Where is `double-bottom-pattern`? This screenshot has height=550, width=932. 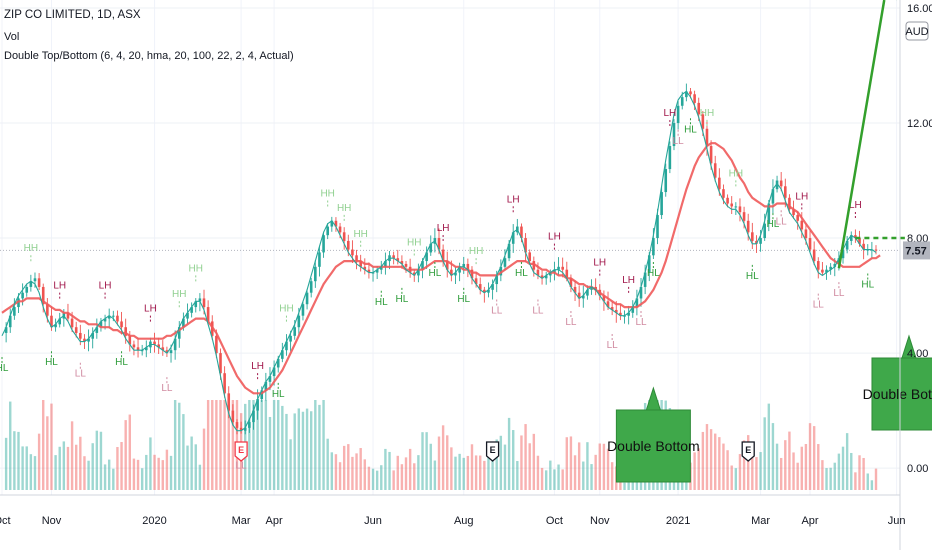
double-bottom-pattern is located at coordinates (871, 134).